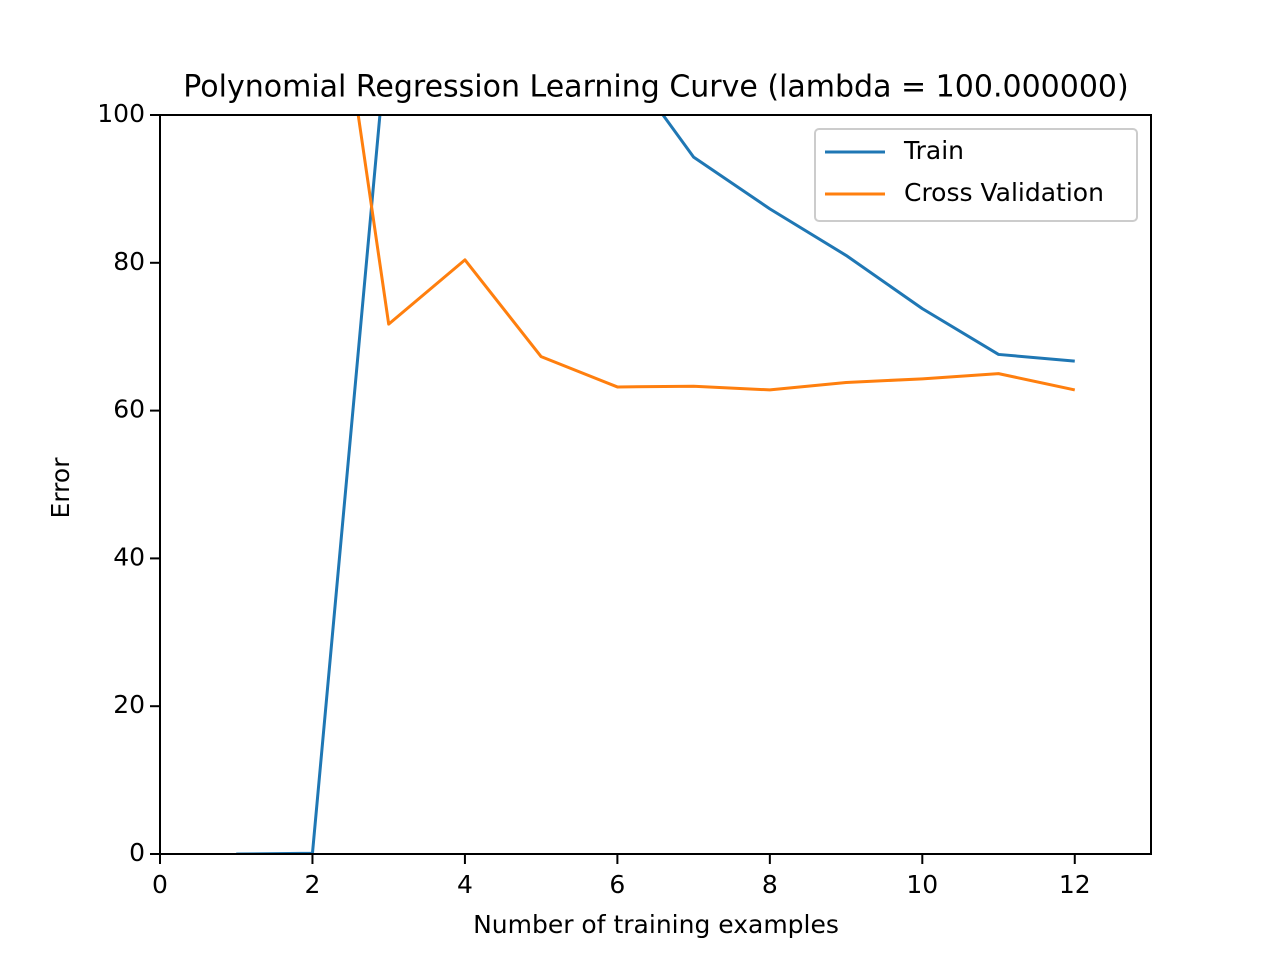 The height and width of the screenshot is (960, 1280). I want to click on y-tick-label: 20, so click(129, 704).